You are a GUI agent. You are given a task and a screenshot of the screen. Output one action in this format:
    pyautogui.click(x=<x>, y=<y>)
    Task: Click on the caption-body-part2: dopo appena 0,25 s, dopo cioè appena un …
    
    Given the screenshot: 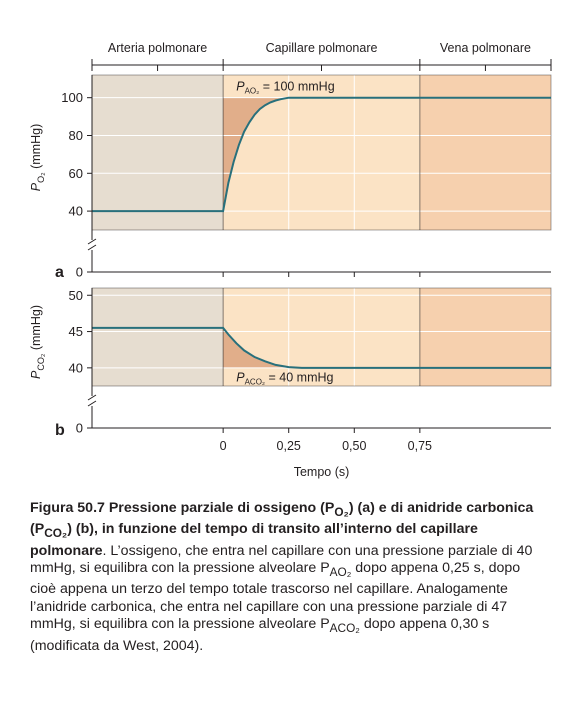 What is the action you would take?
    pyautogui.click(x=275, y=596)
    